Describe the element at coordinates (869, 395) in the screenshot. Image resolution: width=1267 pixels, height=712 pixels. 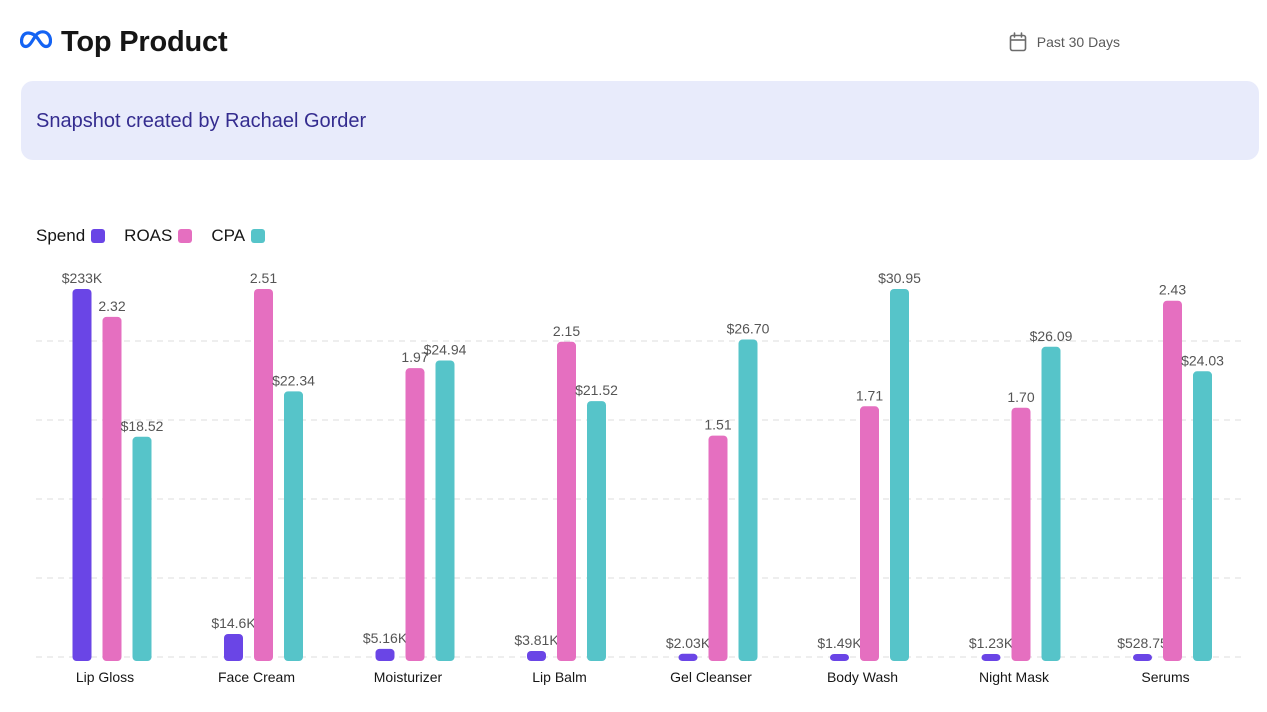
I see `value-label-roas-body-wash: 1.71` at that location.